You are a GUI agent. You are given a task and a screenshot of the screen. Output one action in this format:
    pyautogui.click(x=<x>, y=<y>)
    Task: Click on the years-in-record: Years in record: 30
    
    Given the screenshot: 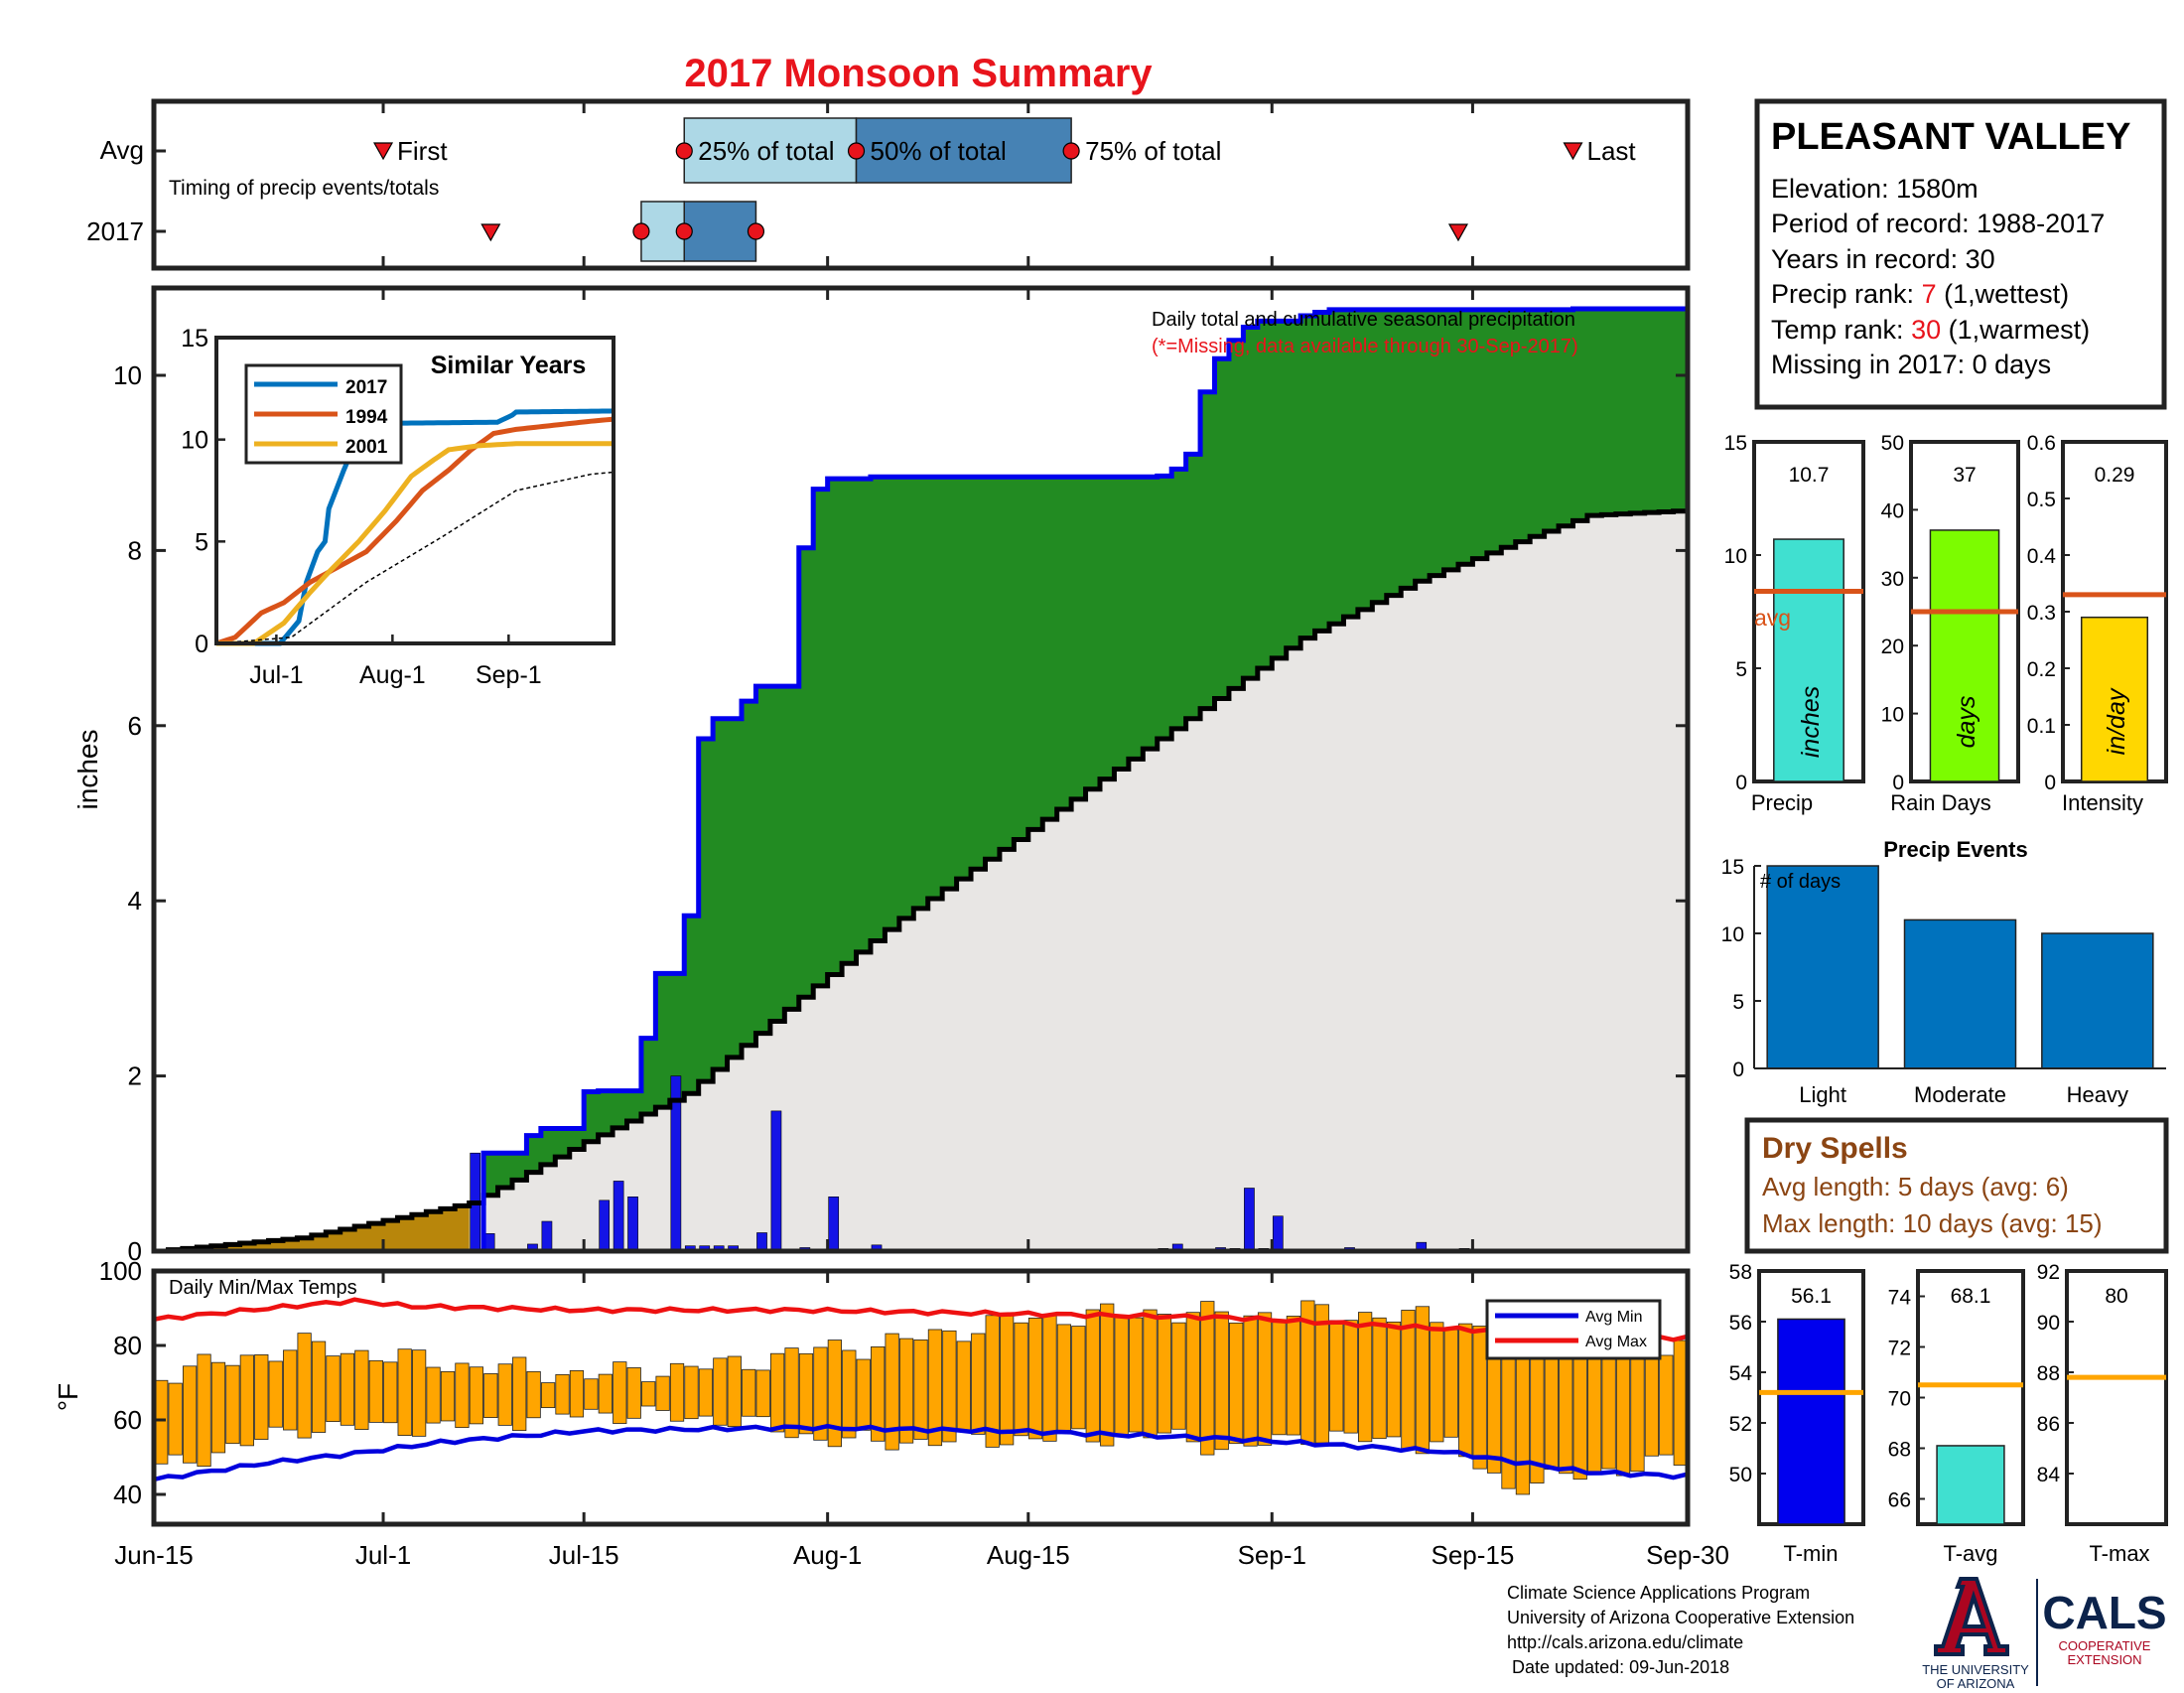 What is the action you would take?
    pyautogui.click(x=1883, y=259)
    